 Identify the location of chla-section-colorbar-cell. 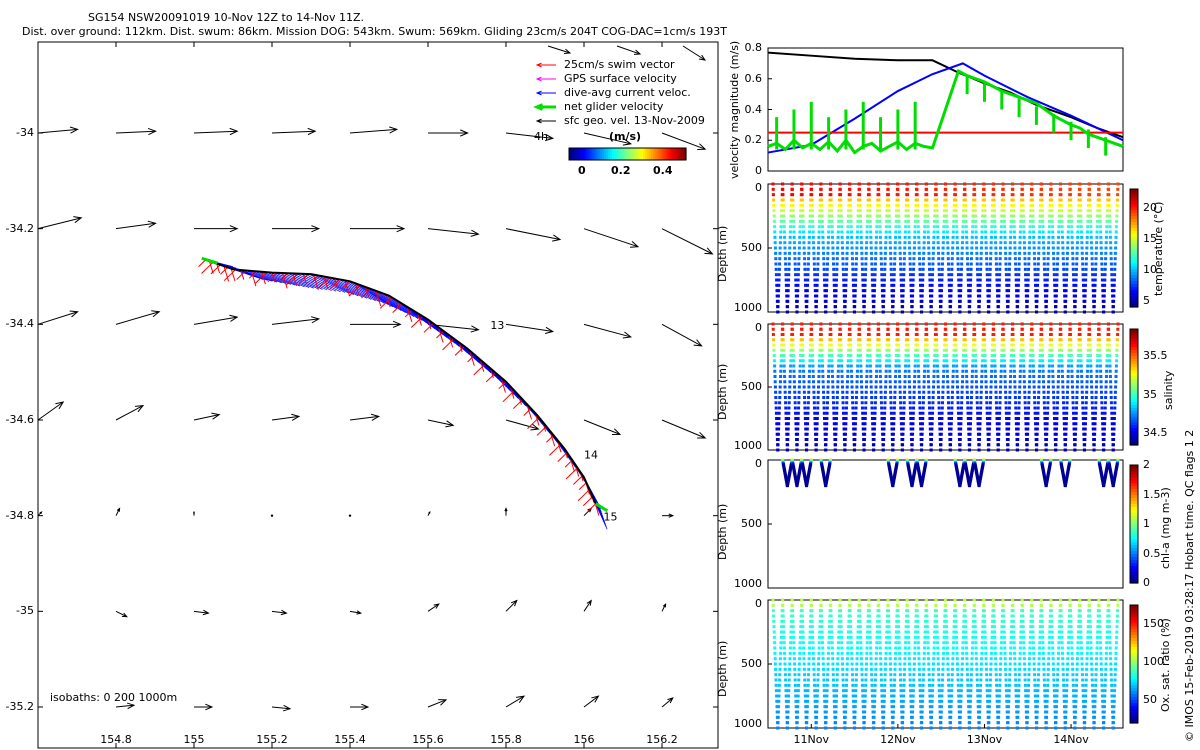
(1134, 469).